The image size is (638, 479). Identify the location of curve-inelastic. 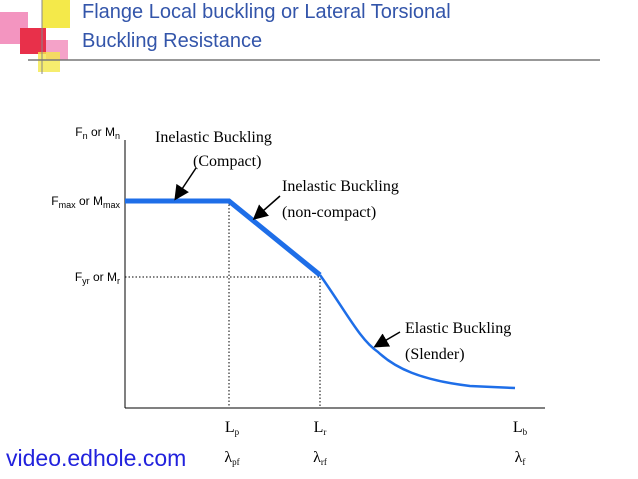
(223, 237).